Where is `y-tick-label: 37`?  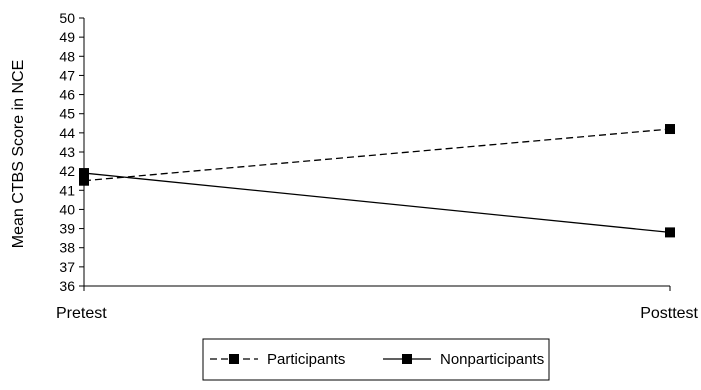 y-tick-label: 37 is located at coordinates (67, 267).